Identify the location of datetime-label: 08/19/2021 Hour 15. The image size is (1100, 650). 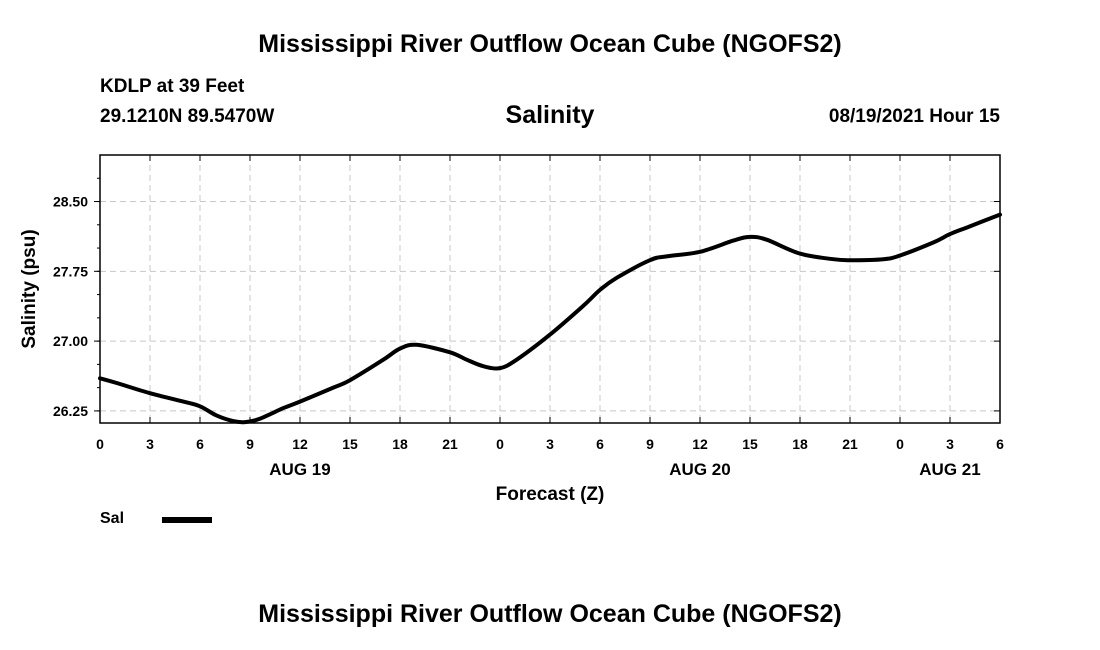
(914, 116).